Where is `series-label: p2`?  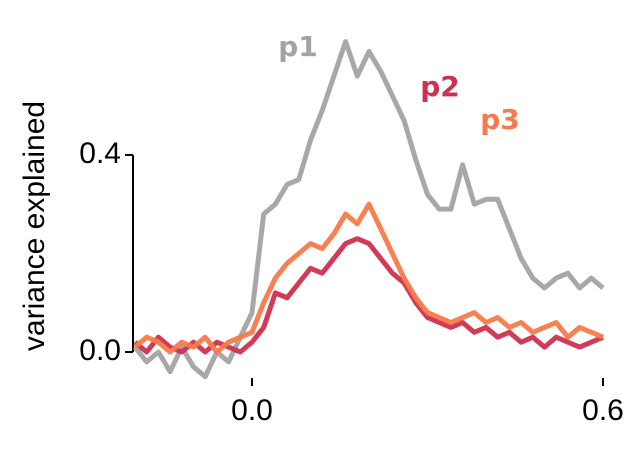 series-label: p2 is located at coordinates (440, 86).